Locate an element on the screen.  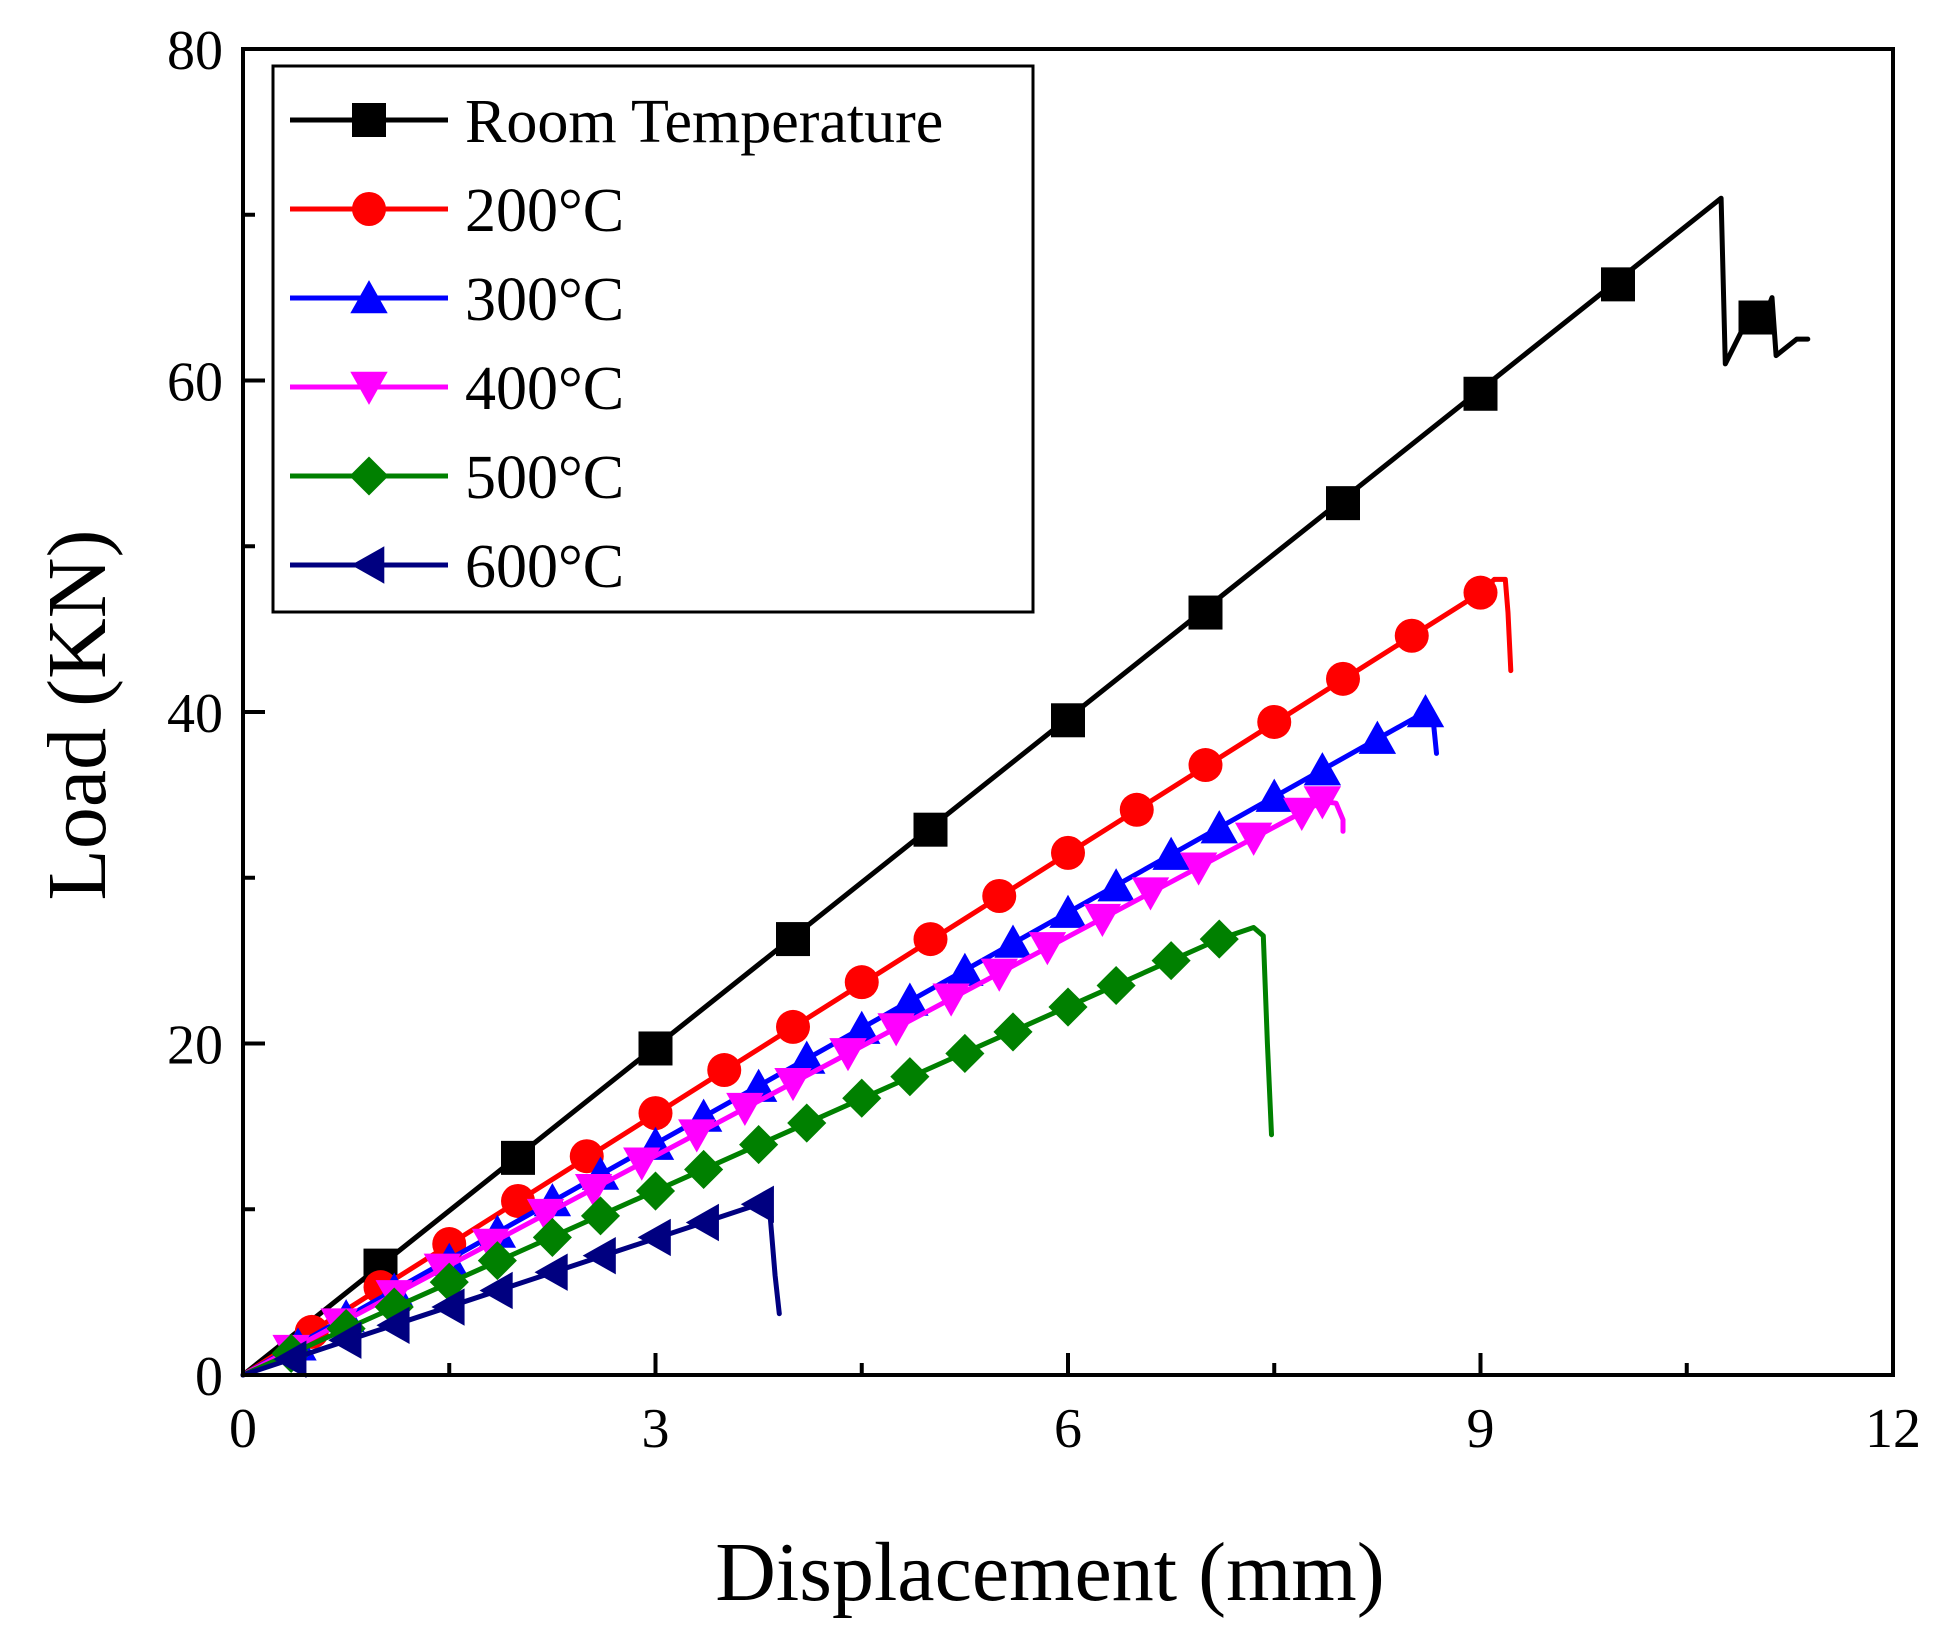
legend-label: 600°C is located at coordinates (544, 567).